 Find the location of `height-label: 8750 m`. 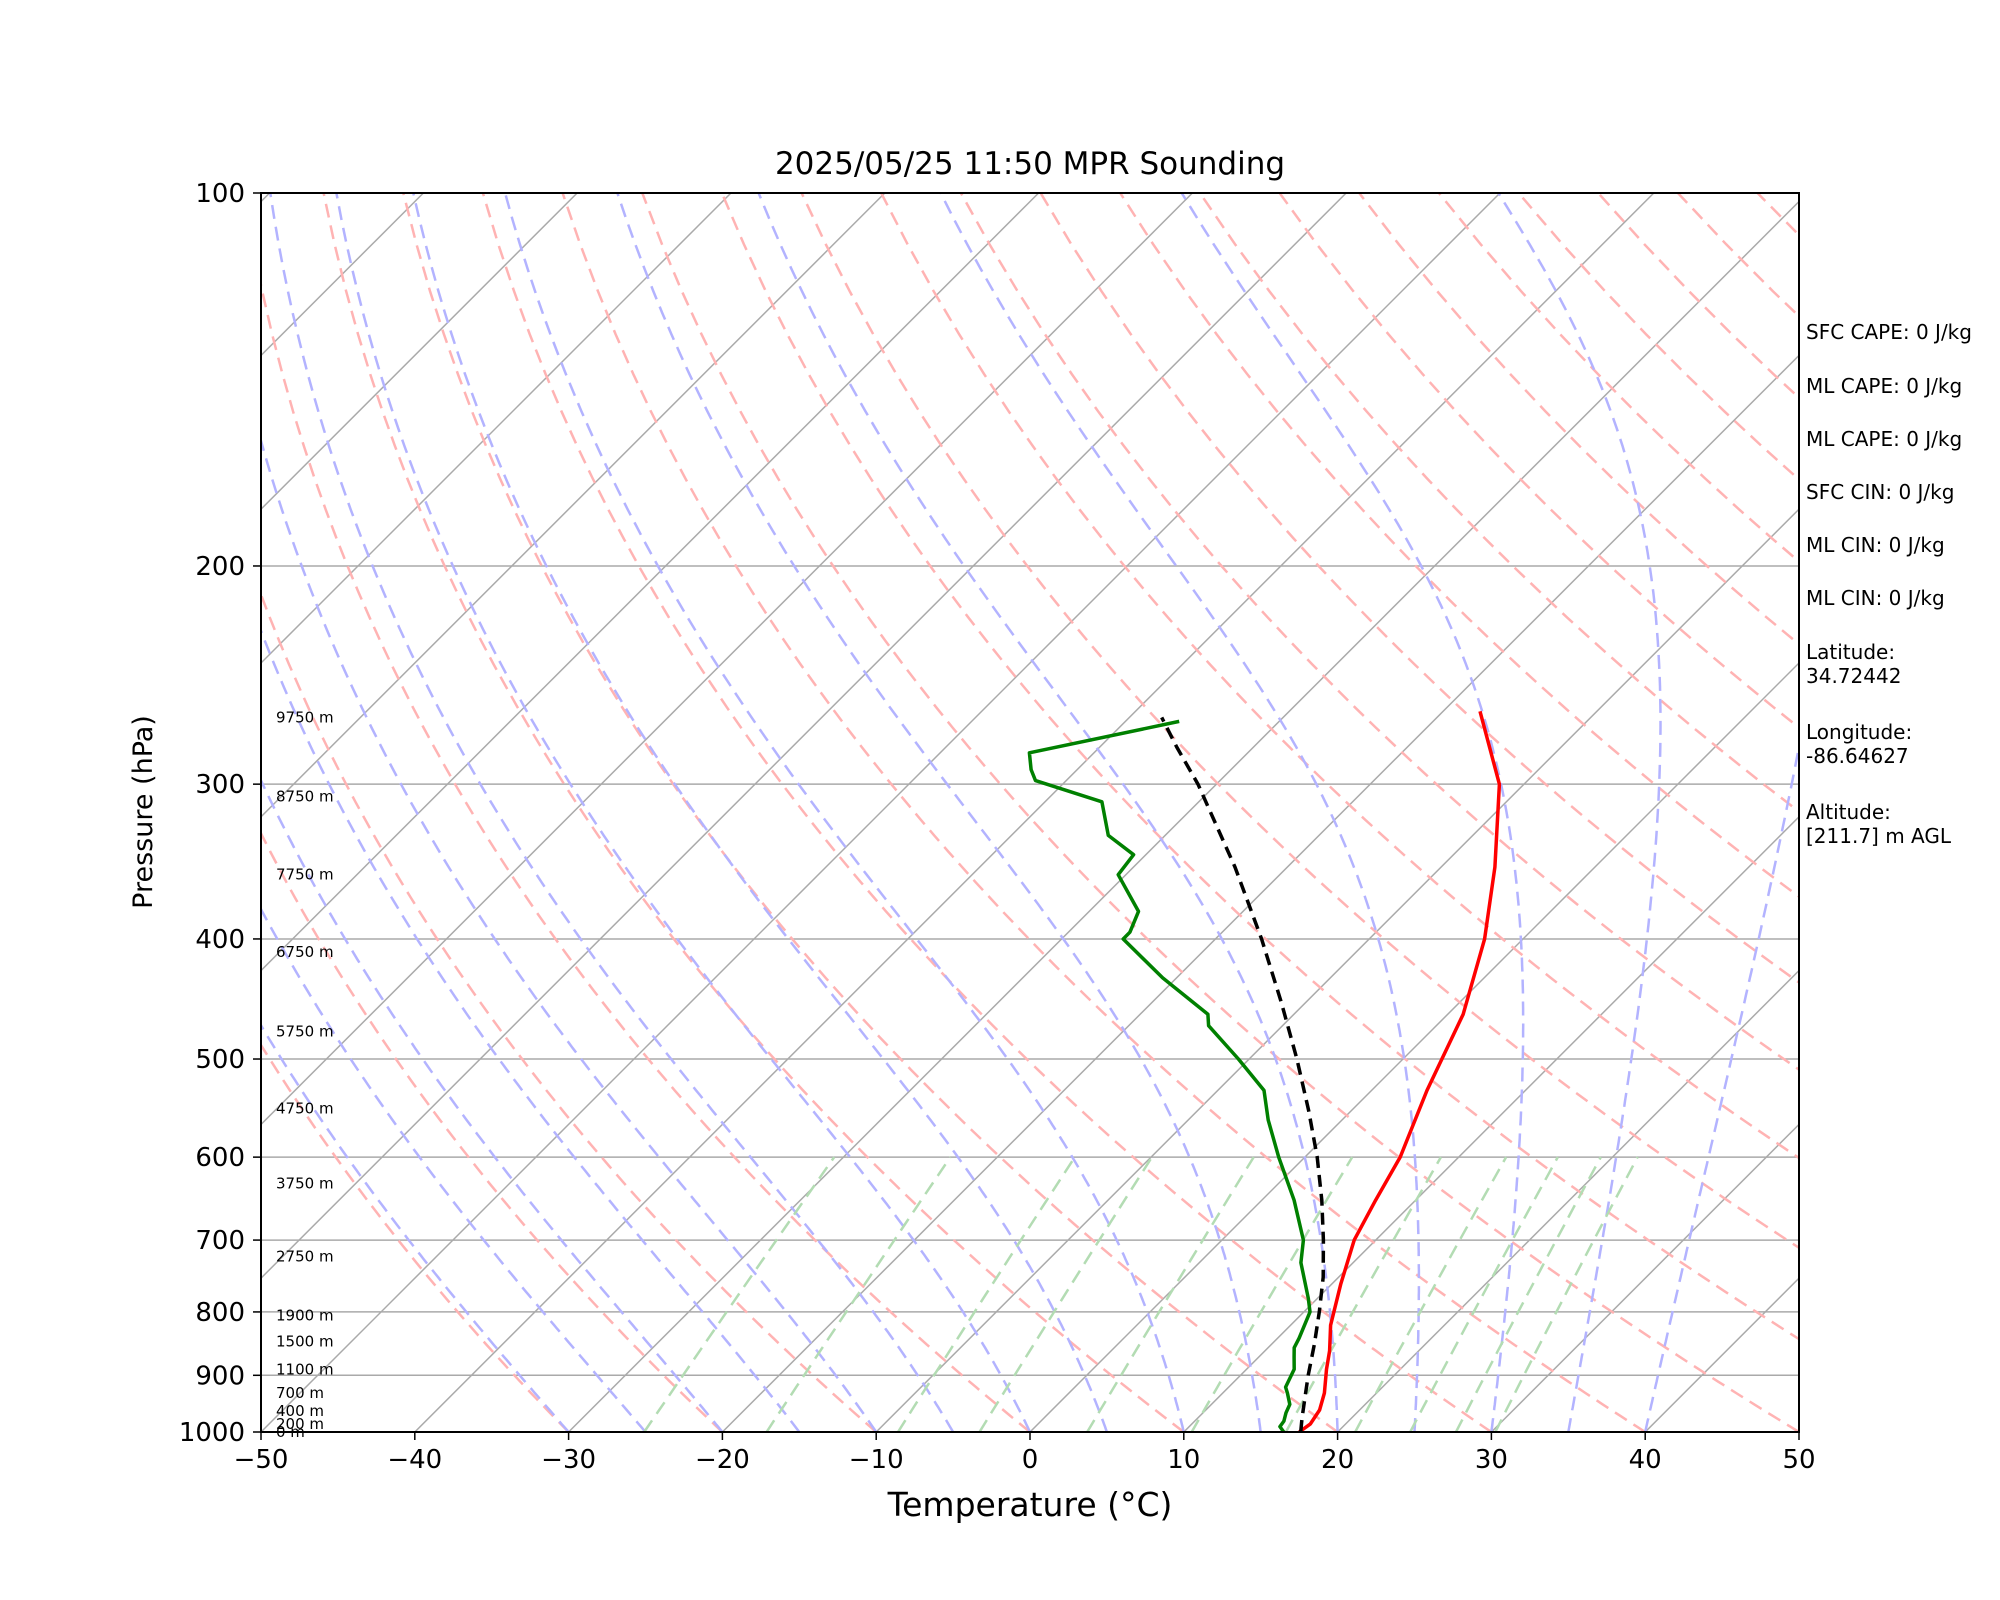

height-label: 8750 m is located at coordinates (305, 797).